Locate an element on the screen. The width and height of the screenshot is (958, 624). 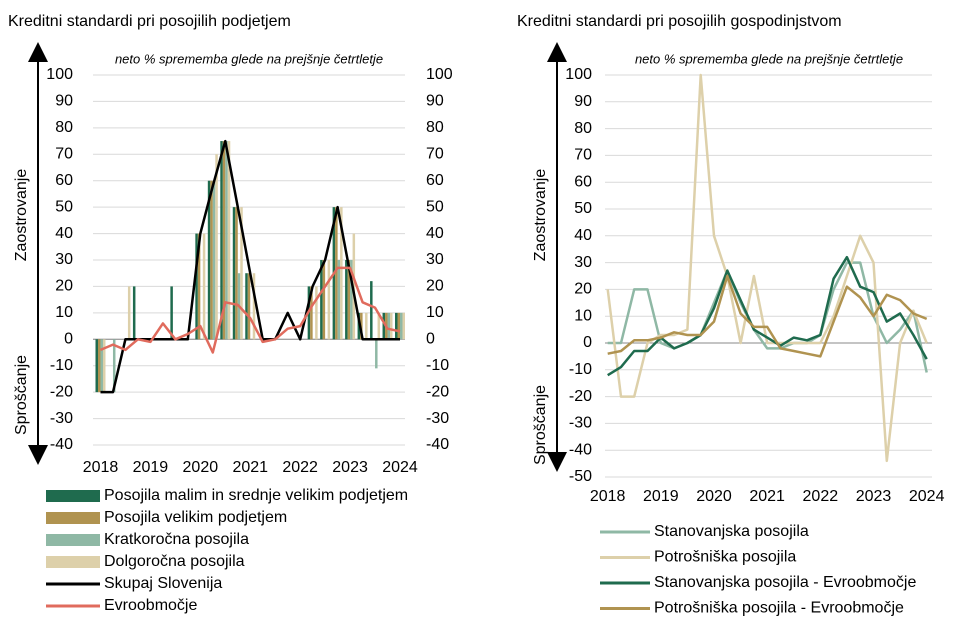
x-tick-label: 2023 is located at coordinates (350, 467).